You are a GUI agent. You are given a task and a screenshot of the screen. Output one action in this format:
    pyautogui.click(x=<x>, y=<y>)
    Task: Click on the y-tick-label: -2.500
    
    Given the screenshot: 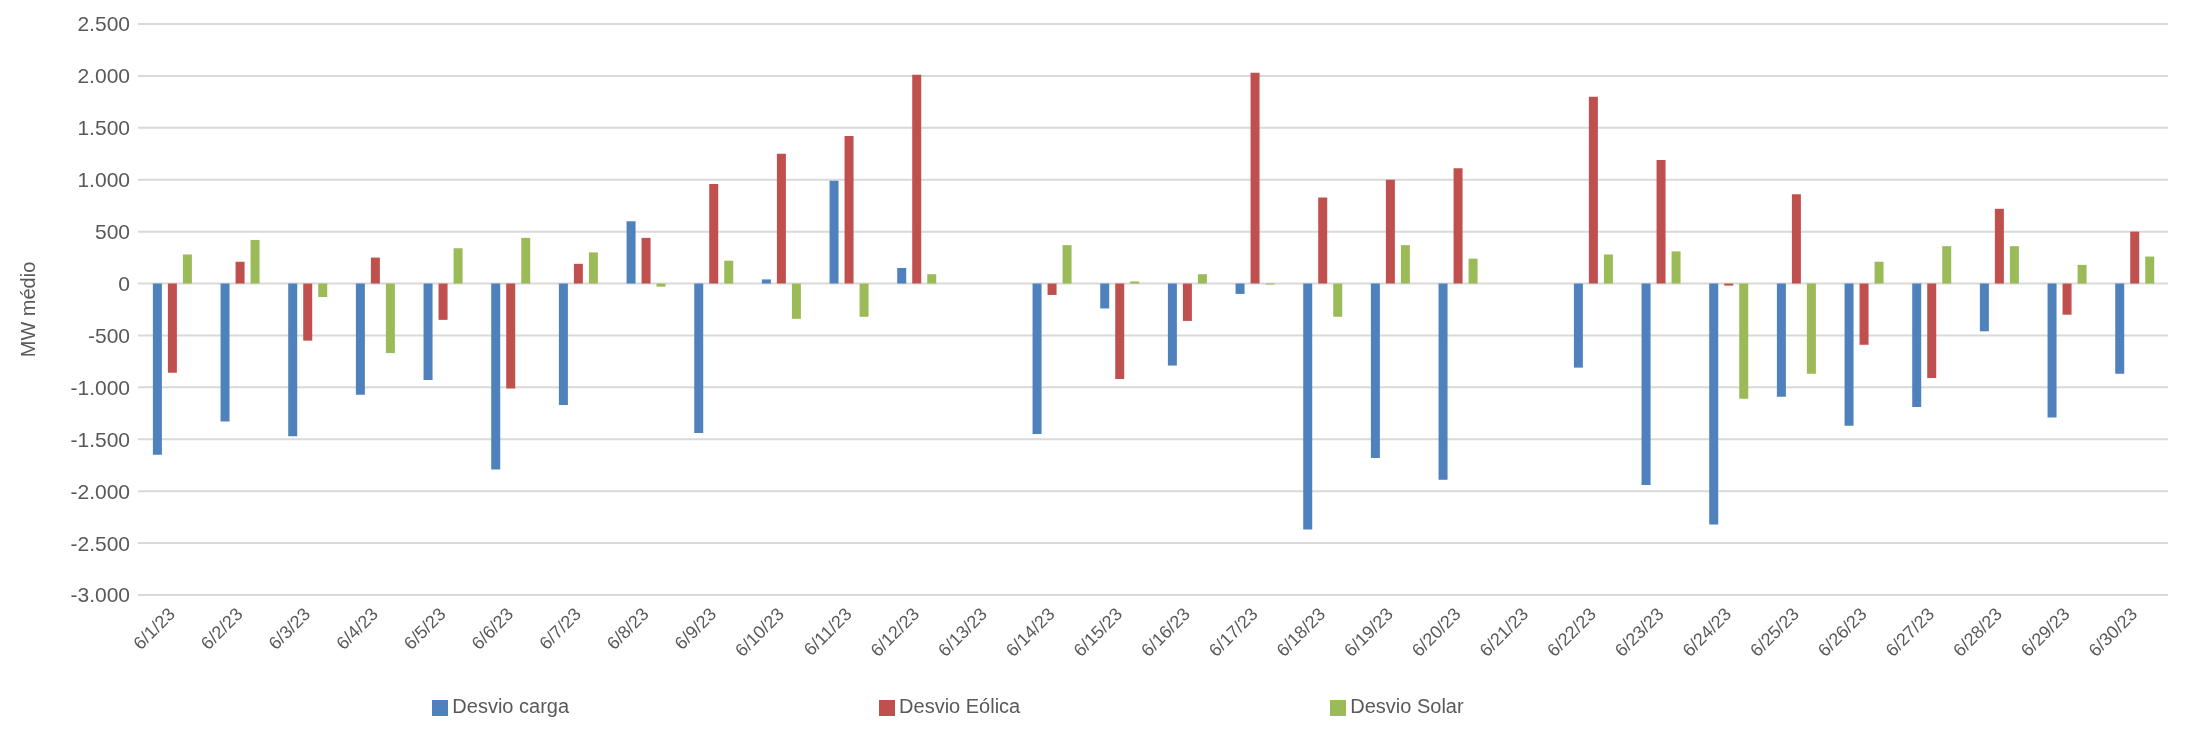 What is the action you would take?
    pyautogui.click(x=100, y=543)
    